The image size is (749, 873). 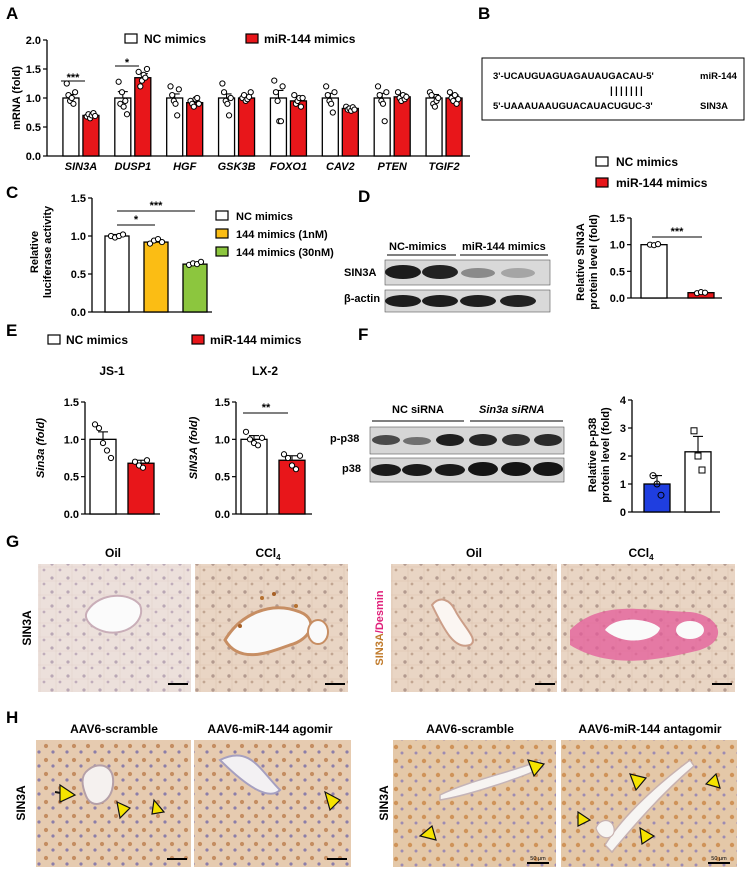 I want to click on histology-image-oil-desmin, so click(x=474, y=628).